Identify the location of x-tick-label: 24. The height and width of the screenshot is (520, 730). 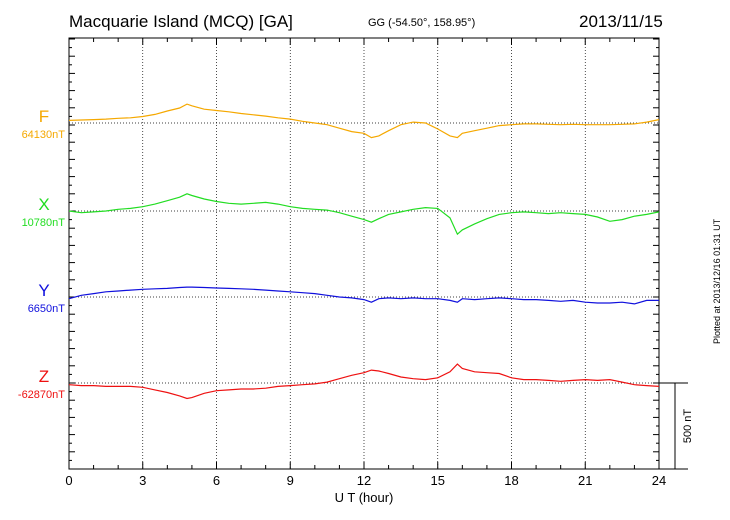
(659, 480).